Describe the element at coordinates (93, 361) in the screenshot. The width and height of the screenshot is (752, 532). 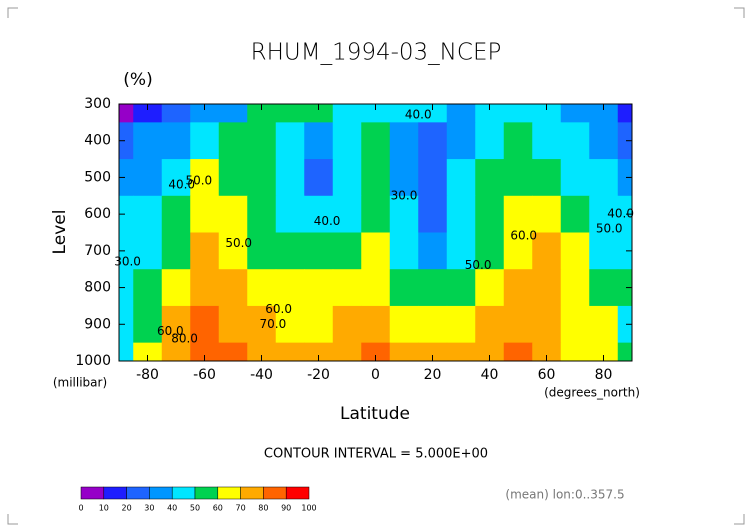
I see `y-tick-label: 1000` at that location.